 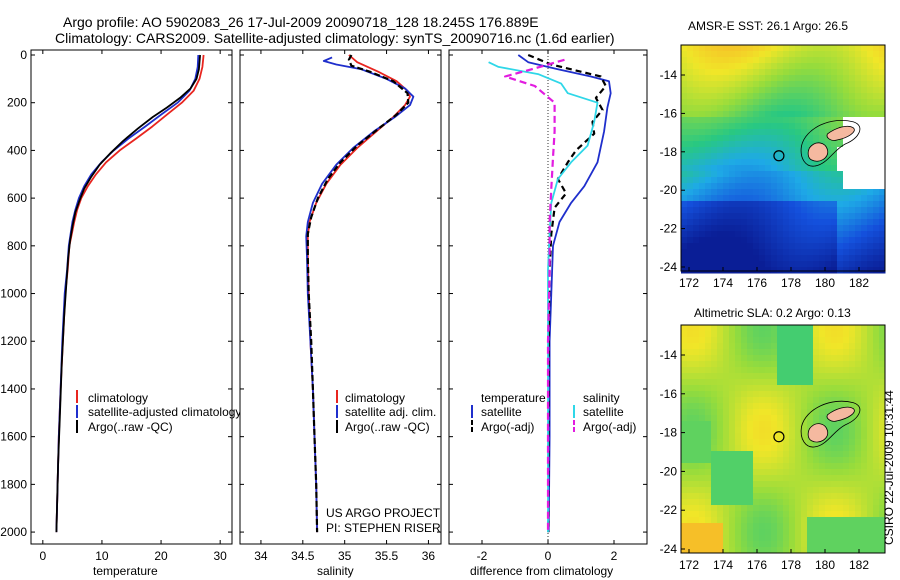 I want to click on salinity-xlabel: salinity, so click(x=335, y=571).